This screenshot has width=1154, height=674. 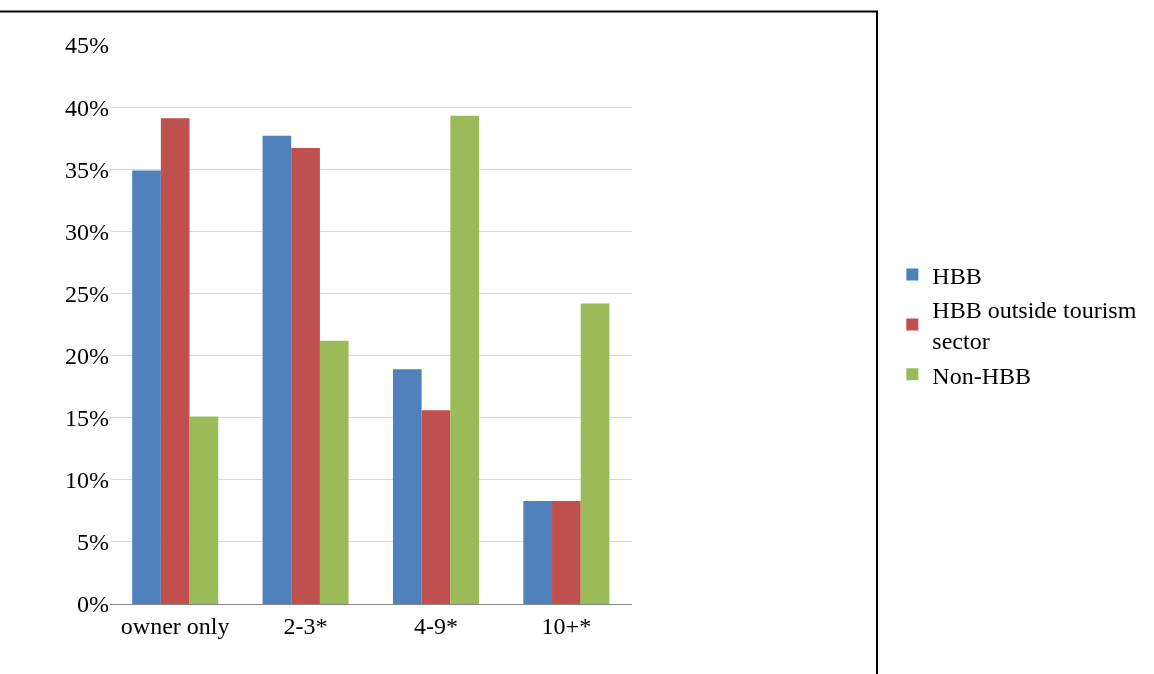 I want to click on legend-label: HBB outside tourism sector, so click(x=1034, y=326).